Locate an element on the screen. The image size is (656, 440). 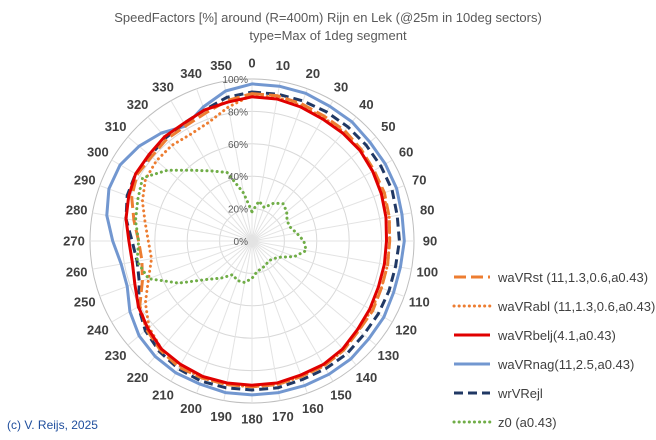
direction-label: 330 is located at coordinates (163, 86).